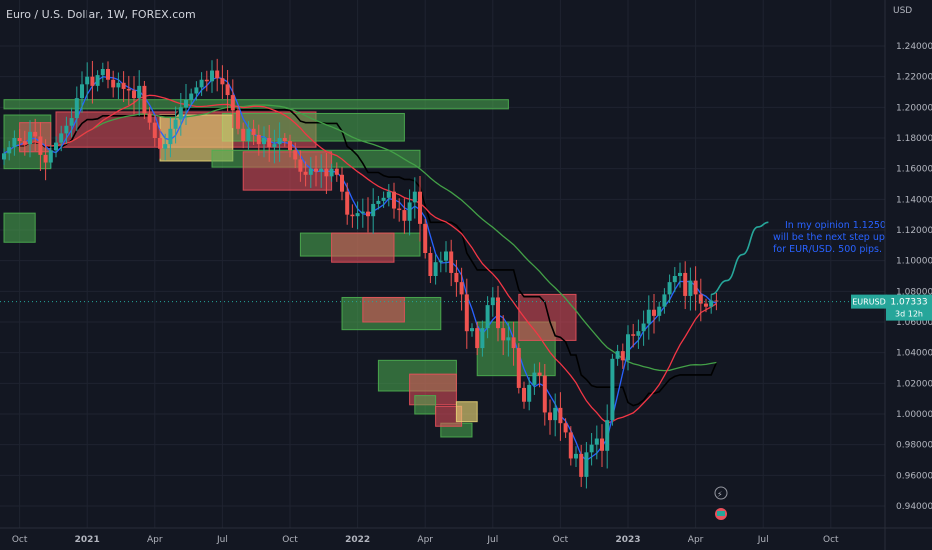 The image size is (932, 550). Describe the element at coordinates (914, 507) in the screenshot. I see `y-tick-label: 0.94000` at that location.